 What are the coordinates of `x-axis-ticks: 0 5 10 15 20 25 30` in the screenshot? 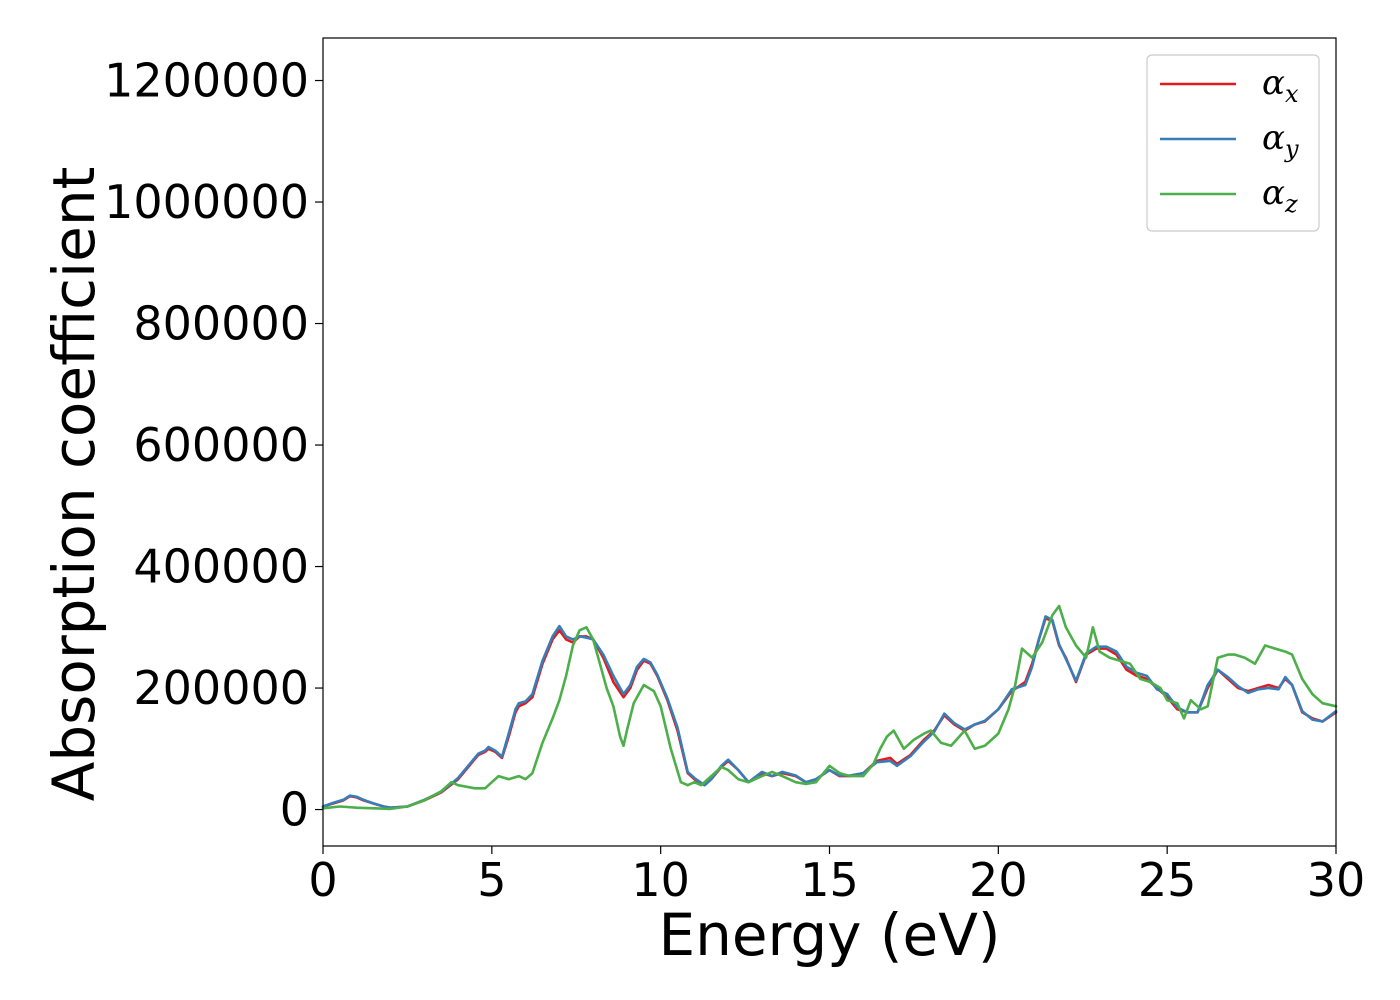 It's located at (836, 876).